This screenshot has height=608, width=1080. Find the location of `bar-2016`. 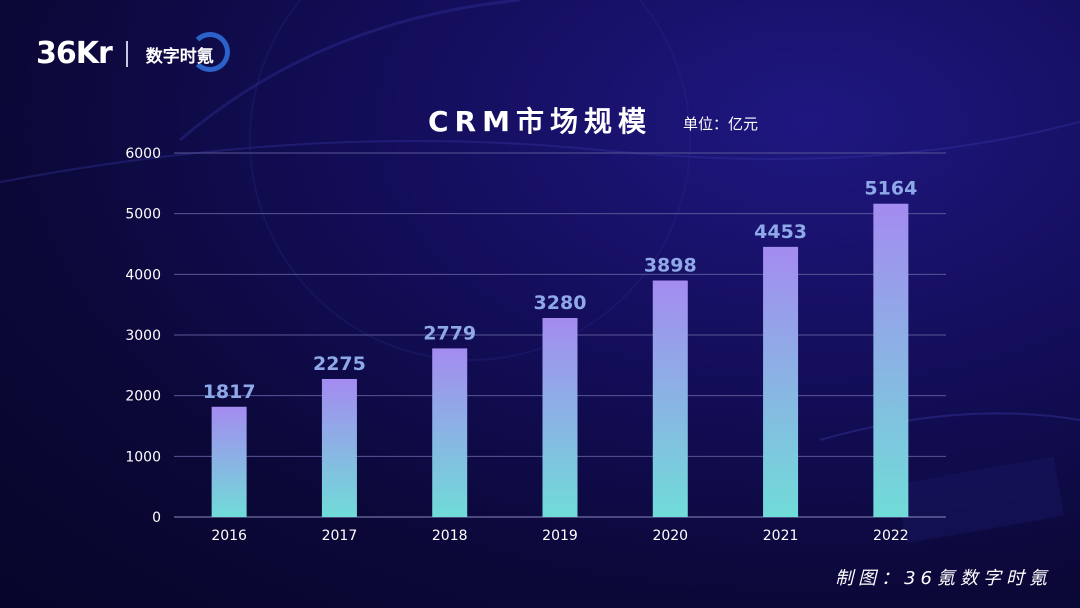

bar-2016 is located at coordinates (229, 461).